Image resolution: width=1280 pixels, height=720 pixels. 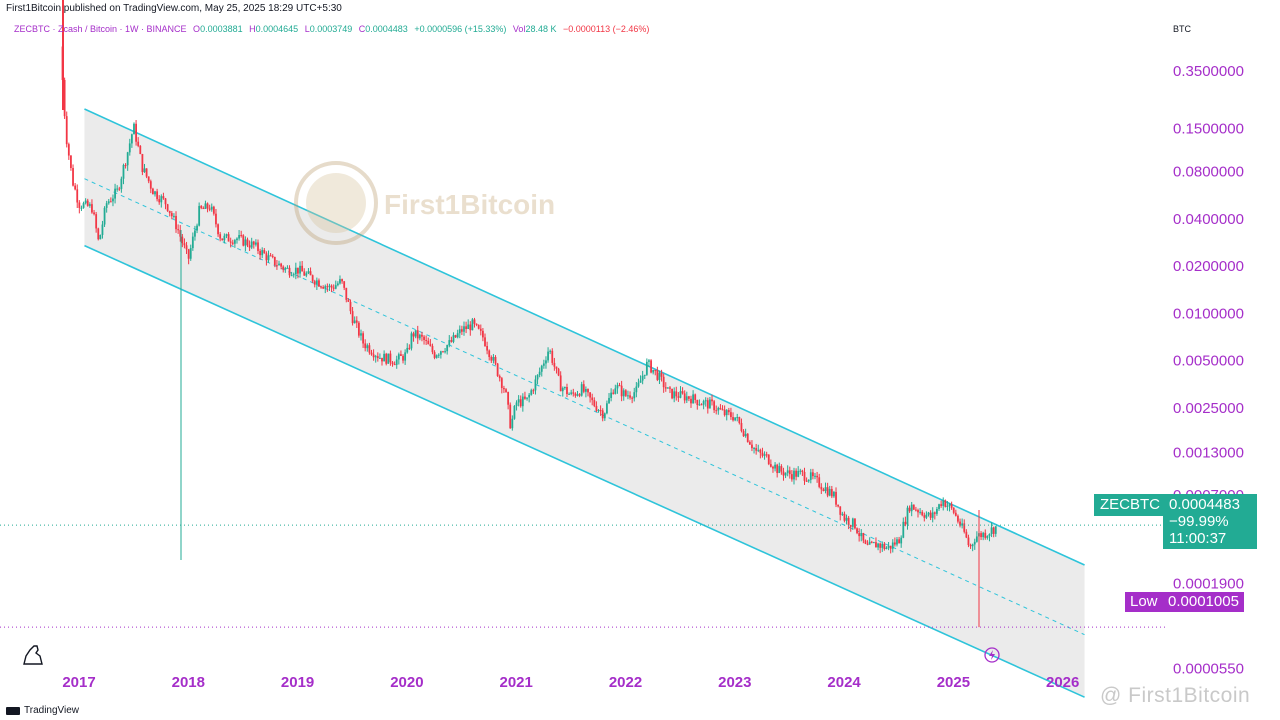 What do you see at coordinates (221, 29) in the screenshot?
I see `open-value: 0.0003881` at bounding box center [221, 29].